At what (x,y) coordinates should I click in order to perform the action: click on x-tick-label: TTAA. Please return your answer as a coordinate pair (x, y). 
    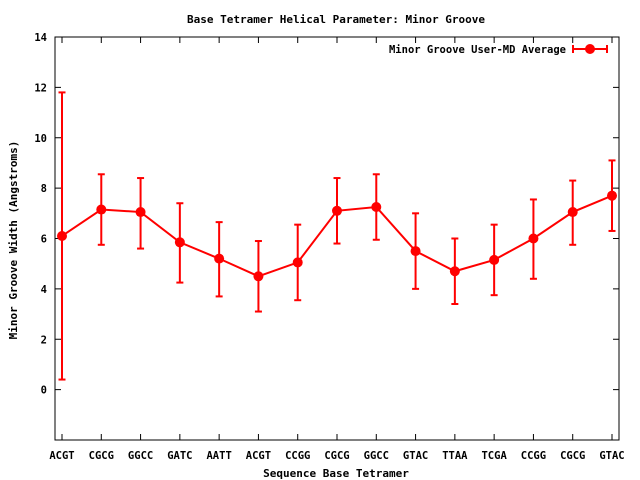
    Looking at the image, I should click on (455, 456).